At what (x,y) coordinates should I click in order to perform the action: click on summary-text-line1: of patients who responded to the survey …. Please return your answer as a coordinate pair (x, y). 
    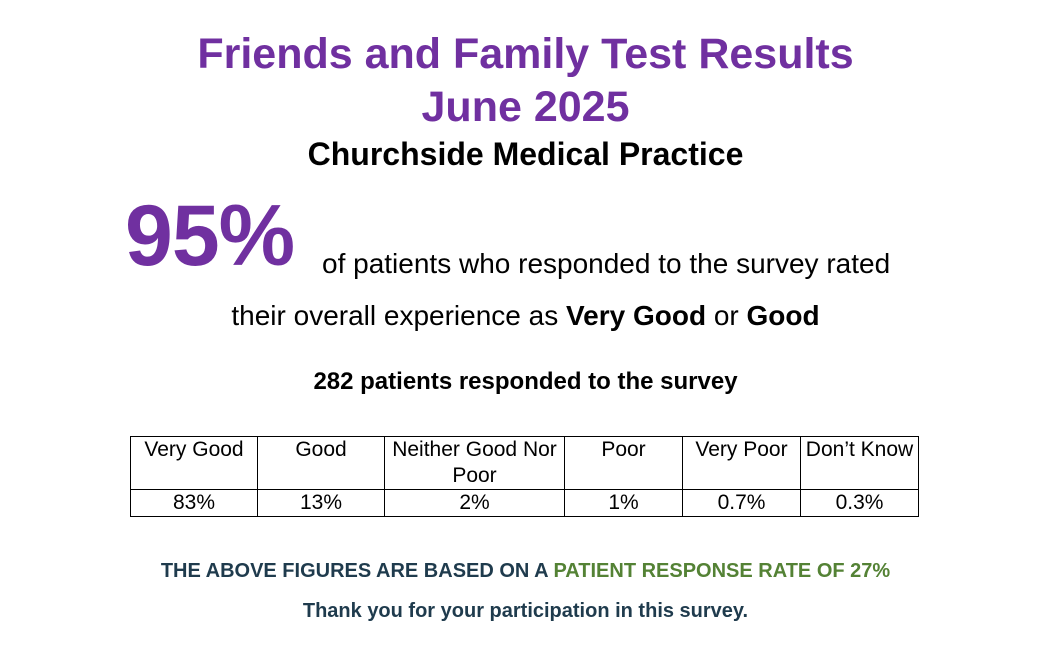
    Looking at the image, I should click on (606, 263).